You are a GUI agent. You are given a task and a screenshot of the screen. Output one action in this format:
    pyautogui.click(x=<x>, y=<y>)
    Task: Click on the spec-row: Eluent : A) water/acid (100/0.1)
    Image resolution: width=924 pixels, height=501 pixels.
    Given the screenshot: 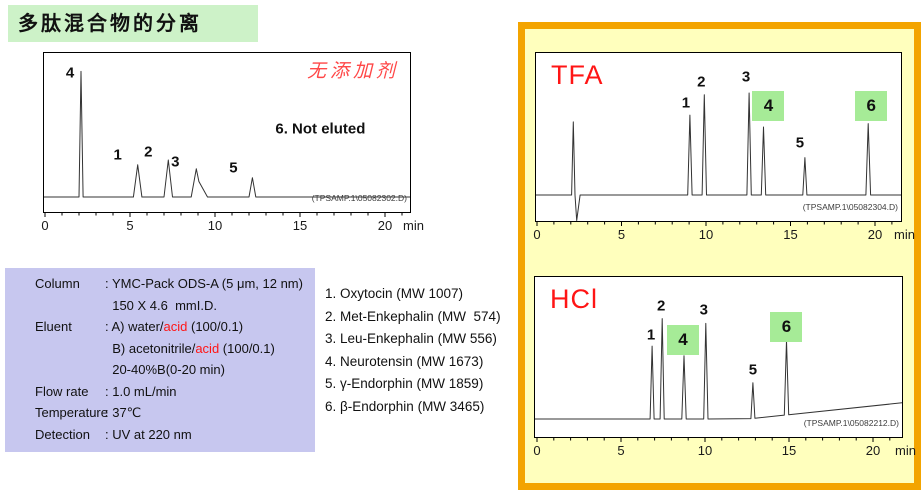 What is the action you would take?
    pyautogui.click(x=160, y=327)
    